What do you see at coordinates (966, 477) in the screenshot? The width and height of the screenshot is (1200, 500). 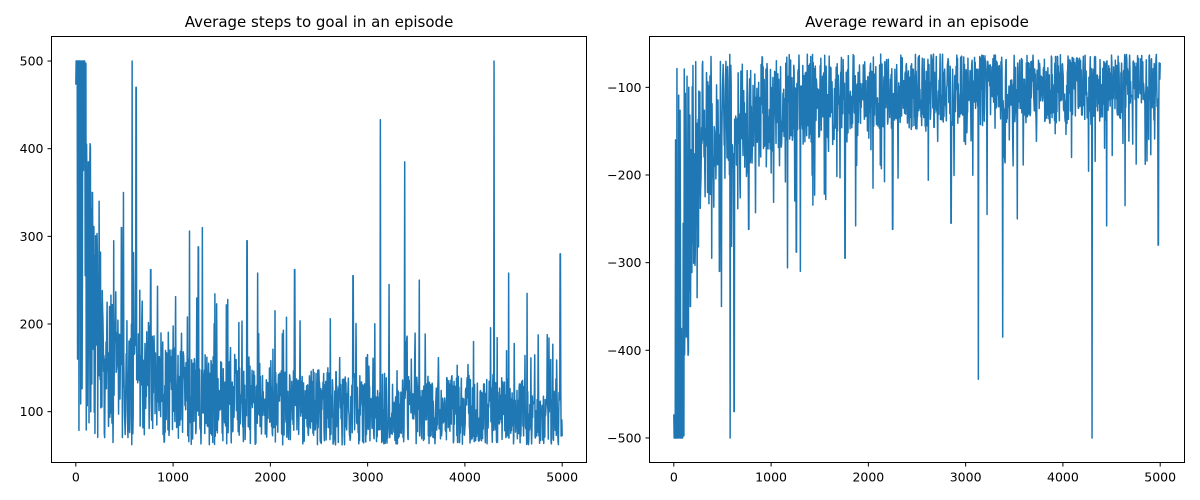 I see `right-x-tick-label: 3000` at bounding box center [966, 477].